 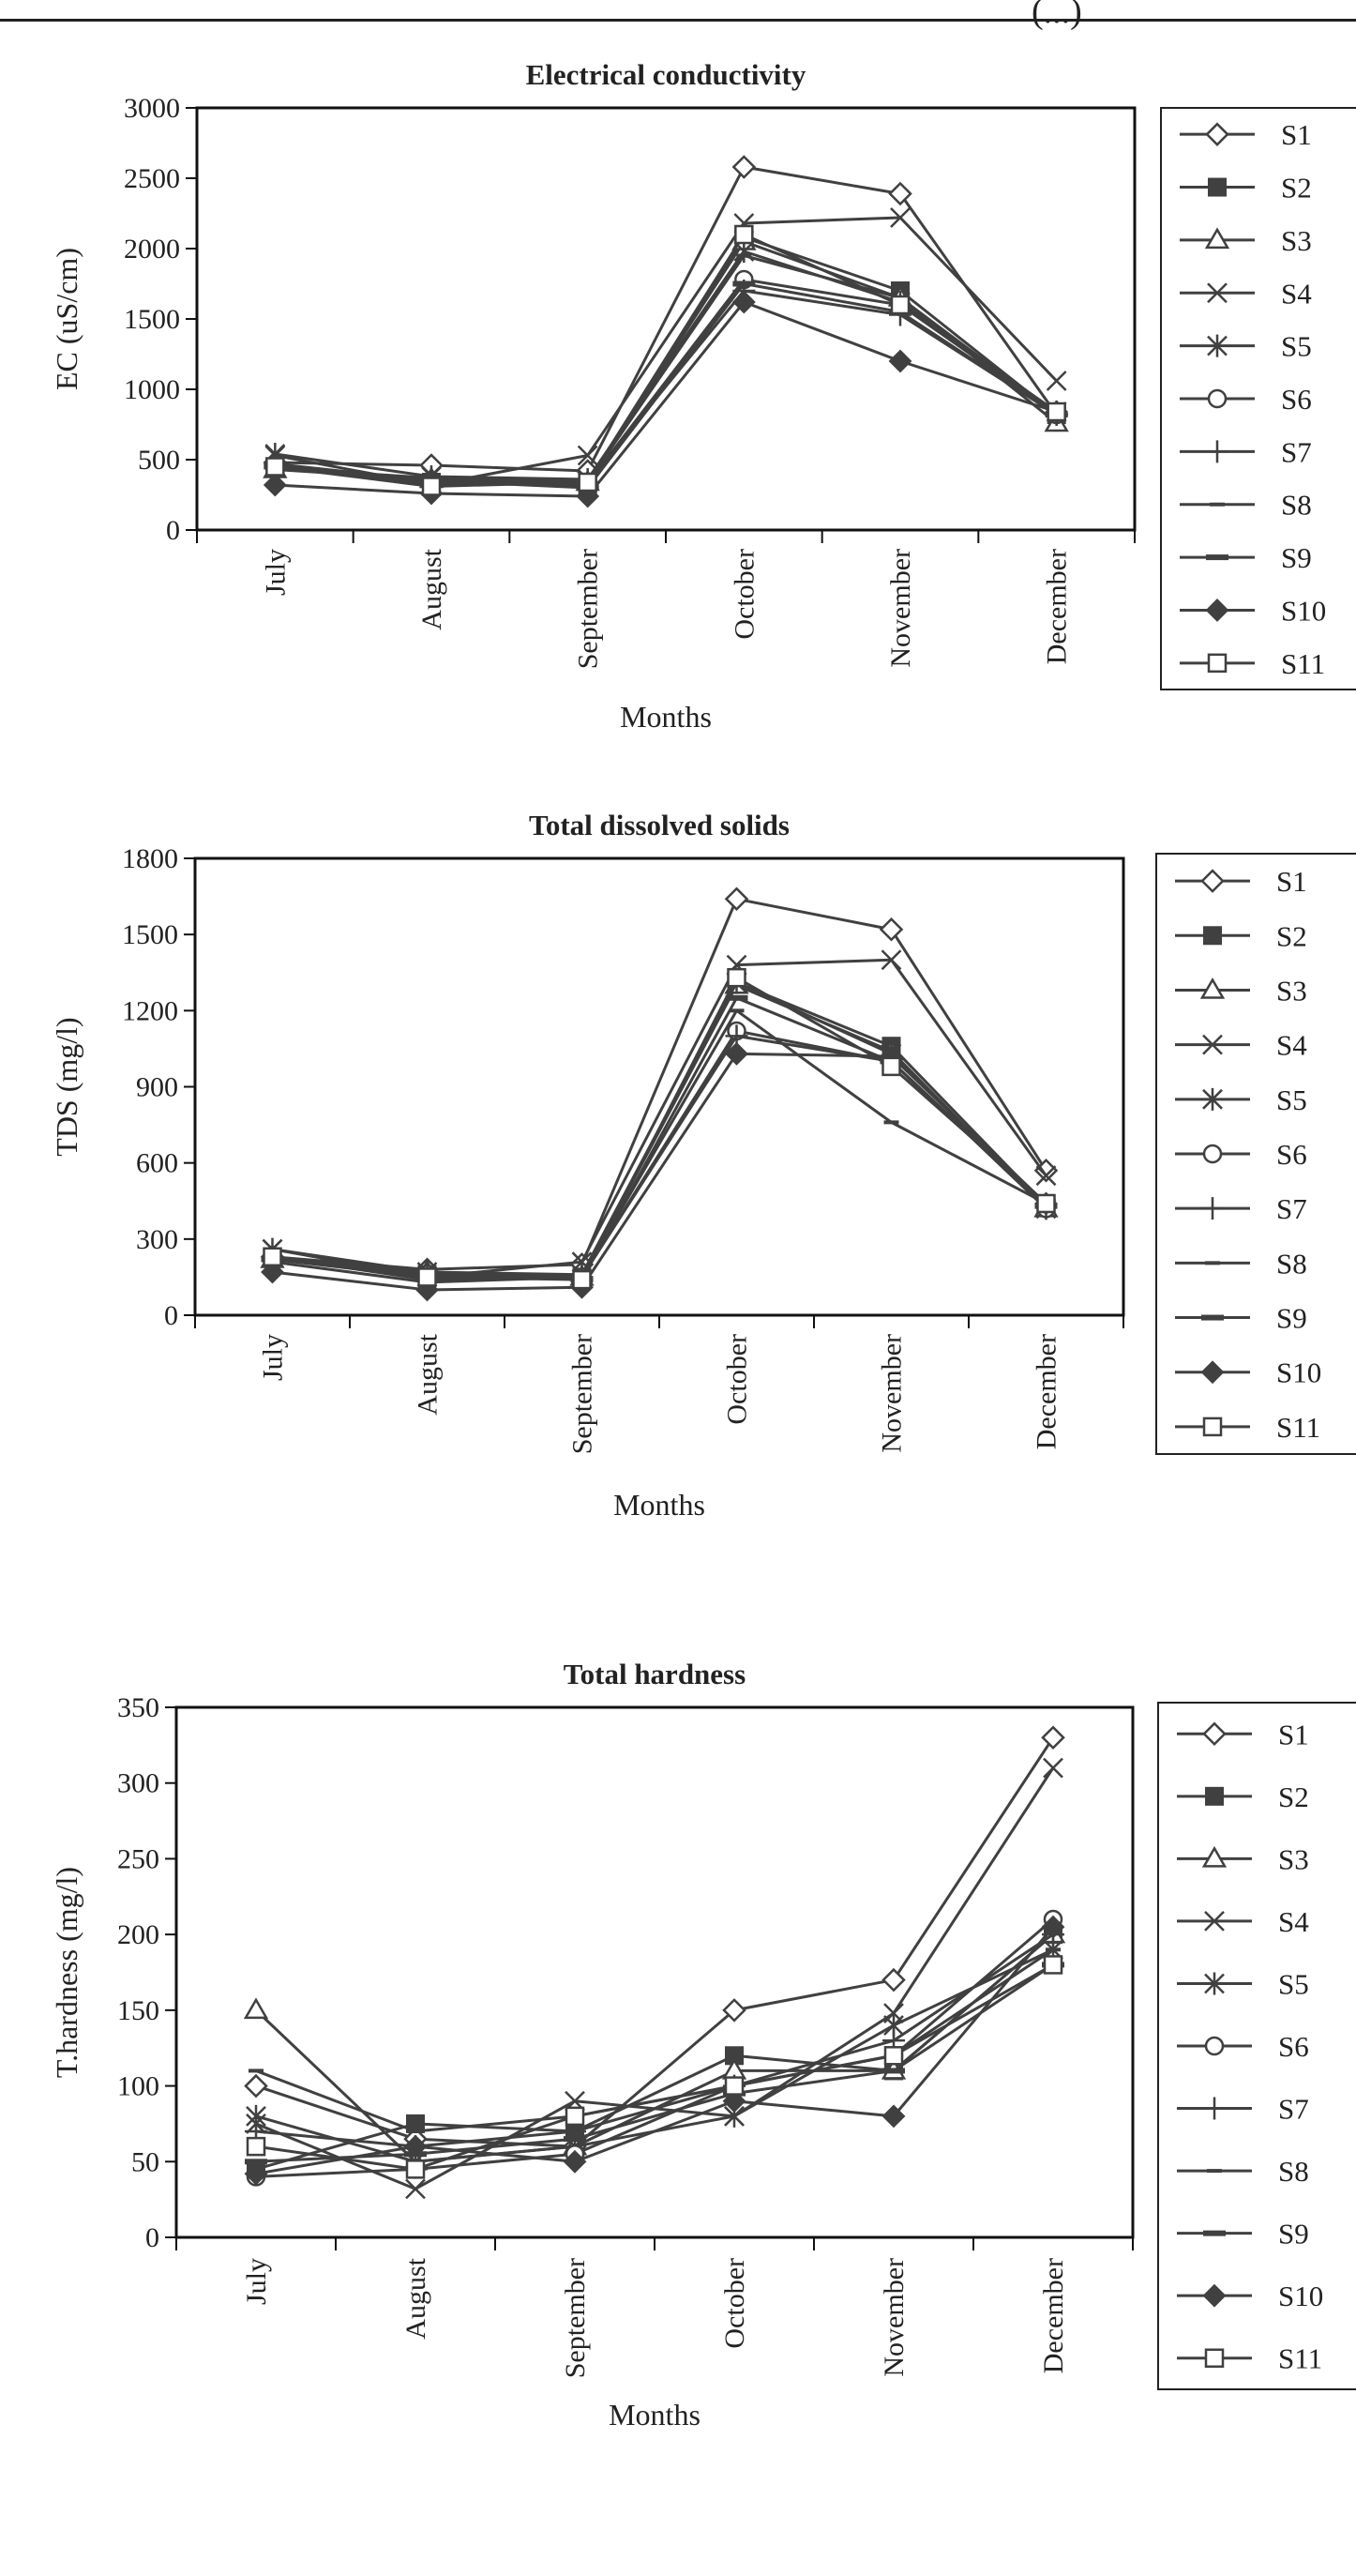 I want to click on legend-label: S9, so click(x=1293, y=2234).